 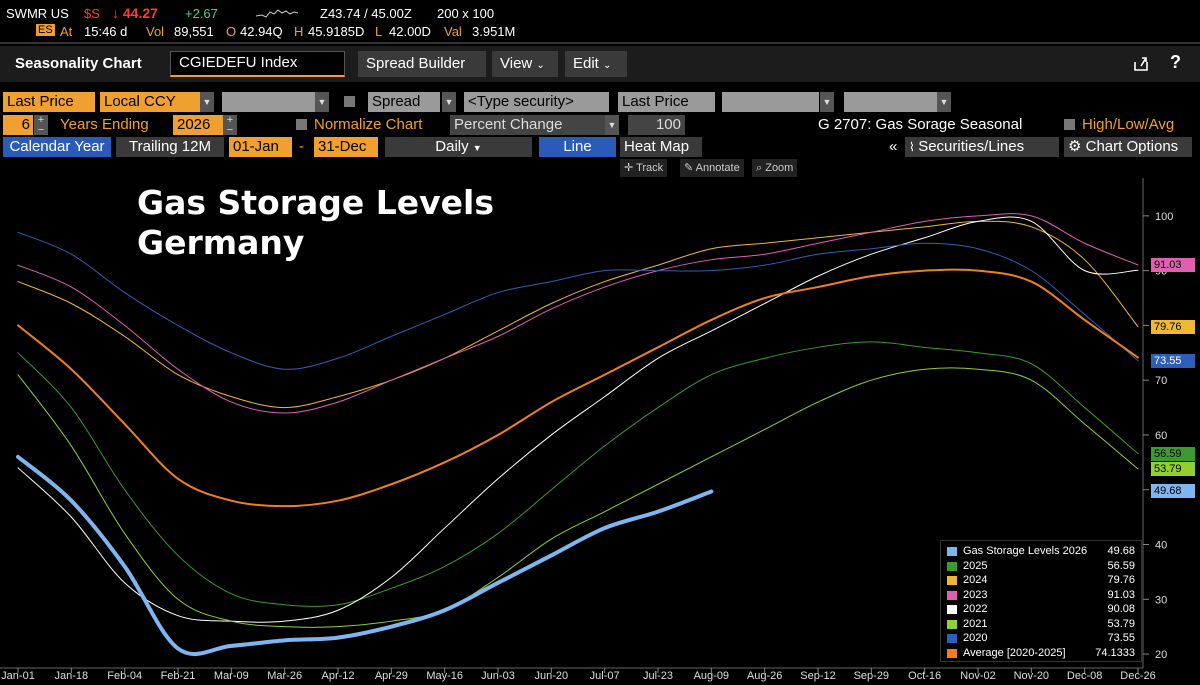 What do you see at coordinates (661, 147) in the screenshot?
I see `heatmap-tab: Heat Map` at bounding box center [661, 147].